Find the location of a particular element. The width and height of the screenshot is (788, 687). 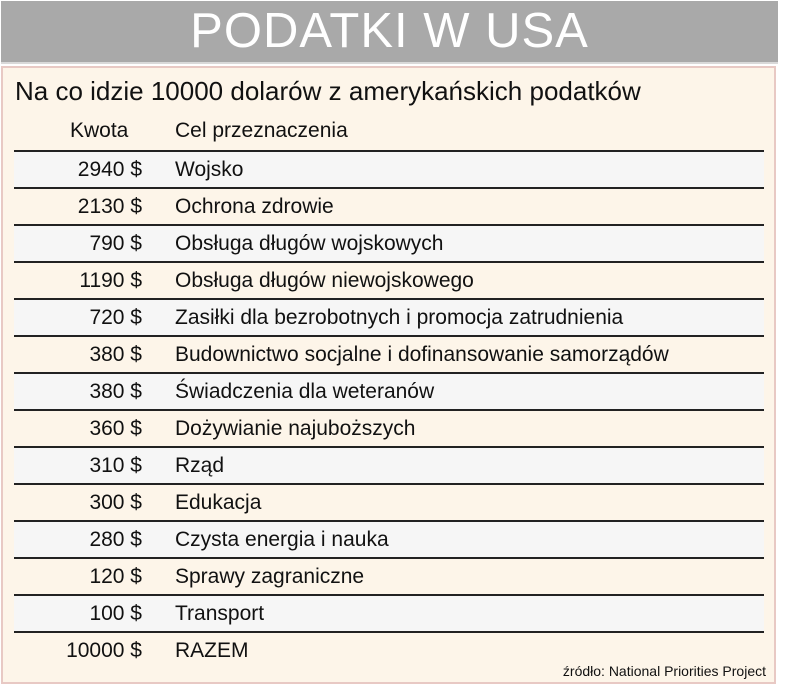

row-amount: 120 $ is located at coordinates (115, 576).